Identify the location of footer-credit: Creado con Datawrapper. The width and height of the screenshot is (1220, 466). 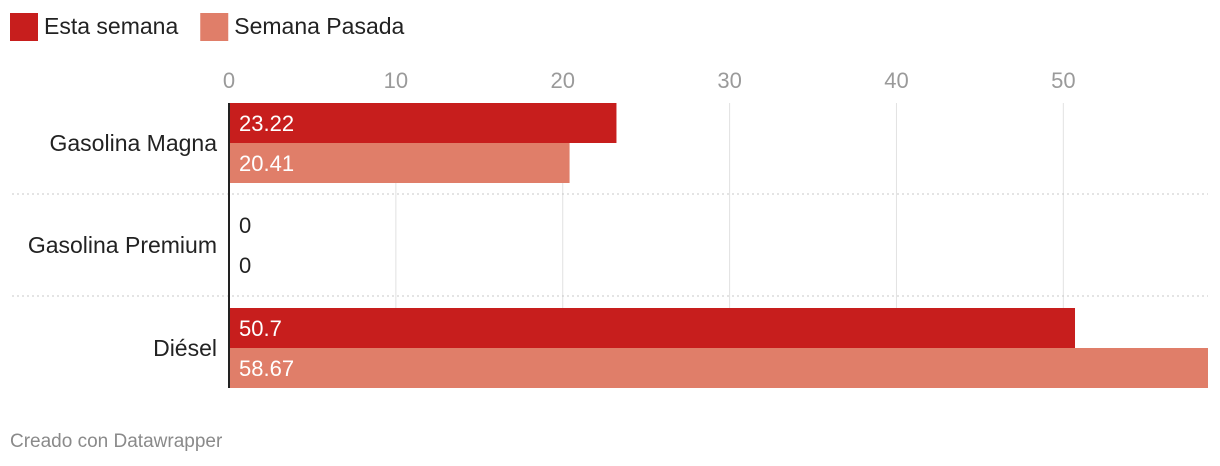
(116, 441).